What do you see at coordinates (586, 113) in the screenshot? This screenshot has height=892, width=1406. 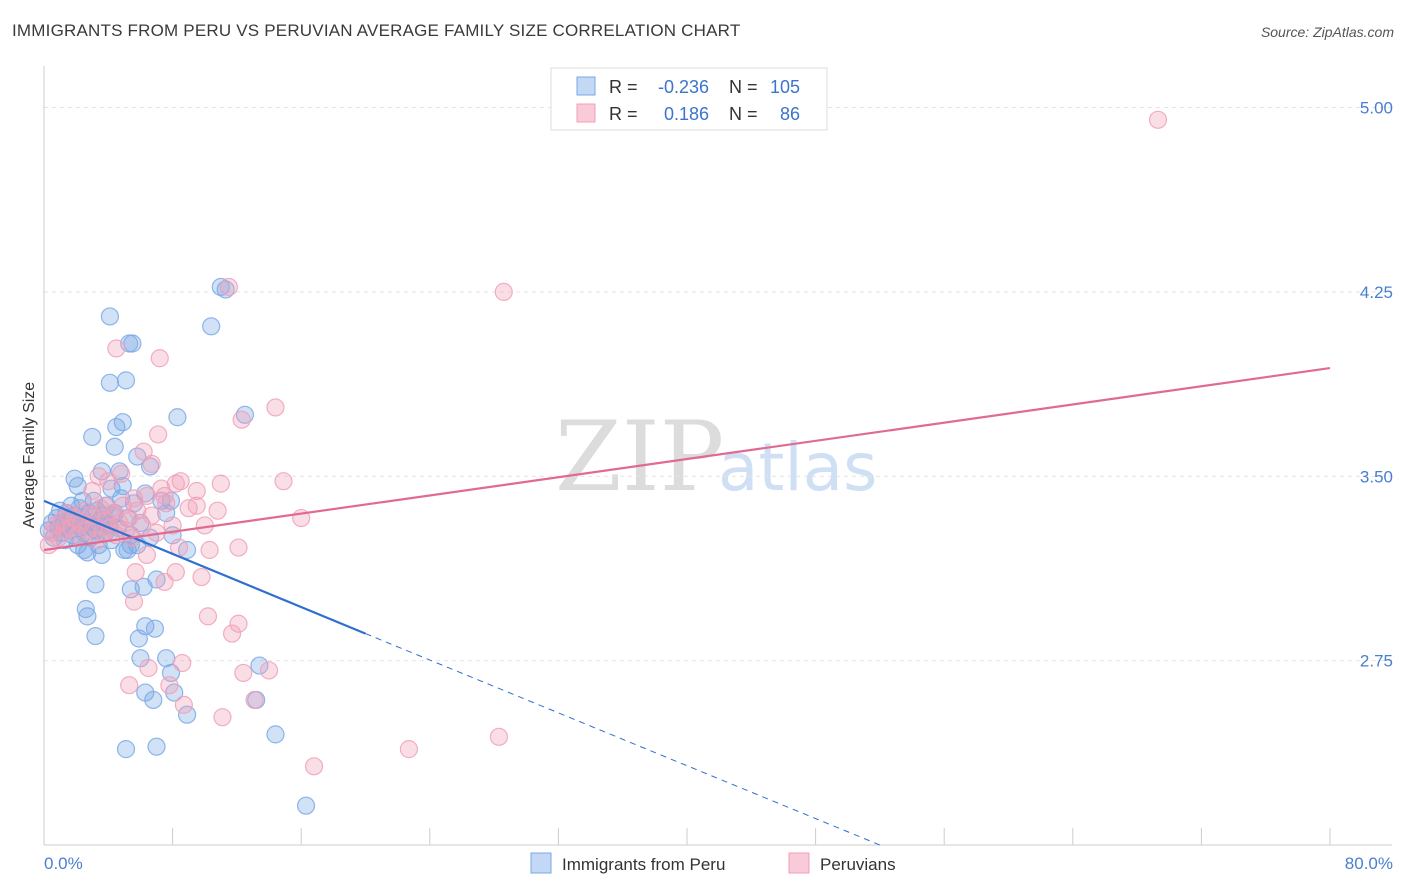 I see `stats-swatch-peruvians` at bounding box center [586, 113].